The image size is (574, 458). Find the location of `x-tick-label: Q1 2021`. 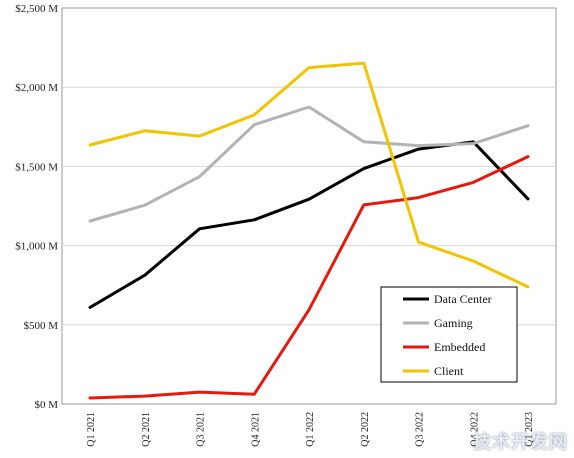

x-tick-label: Q1 2021 is located at coordinates (91, 429).